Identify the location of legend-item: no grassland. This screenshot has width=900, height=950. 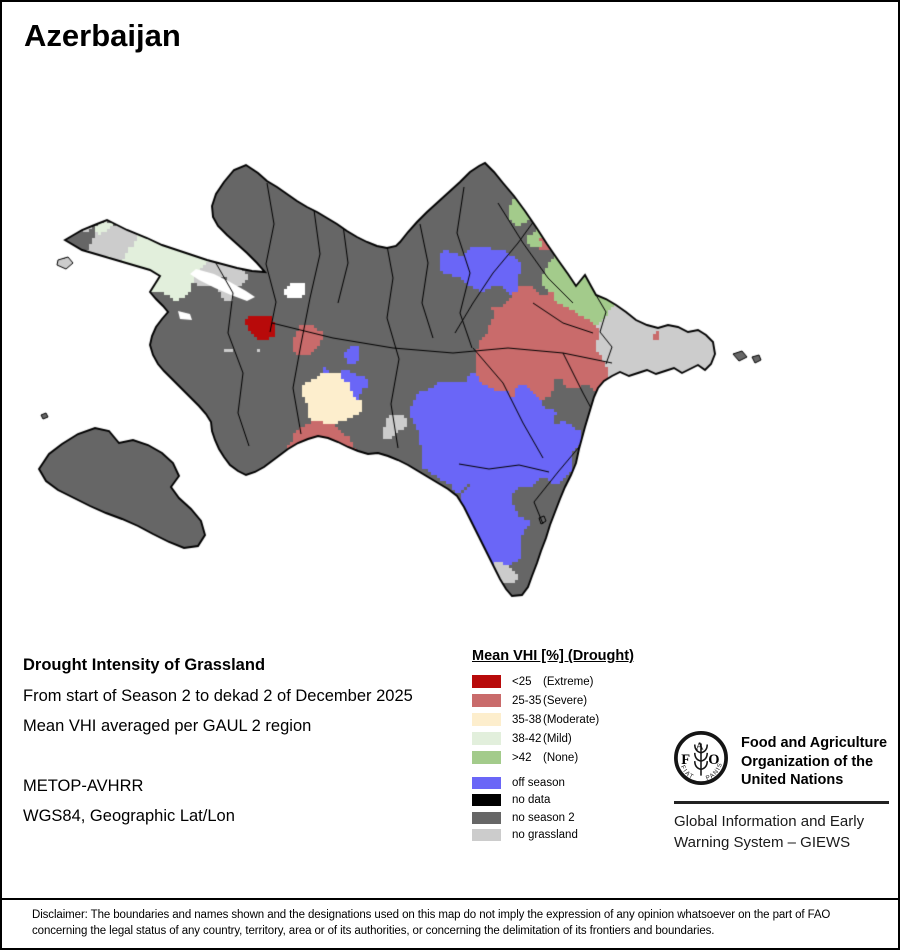
(577, 836).